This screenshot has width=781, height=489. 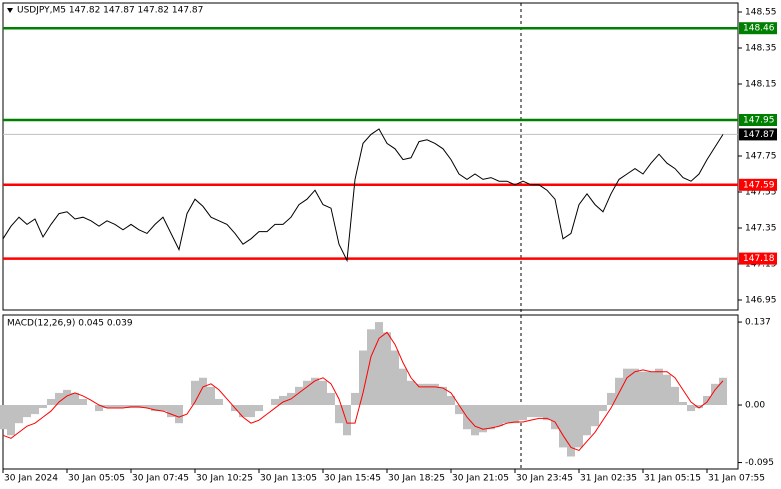 I want to click on x-tick-label: 31 Jan 02:35, so click(x=608, y=479).